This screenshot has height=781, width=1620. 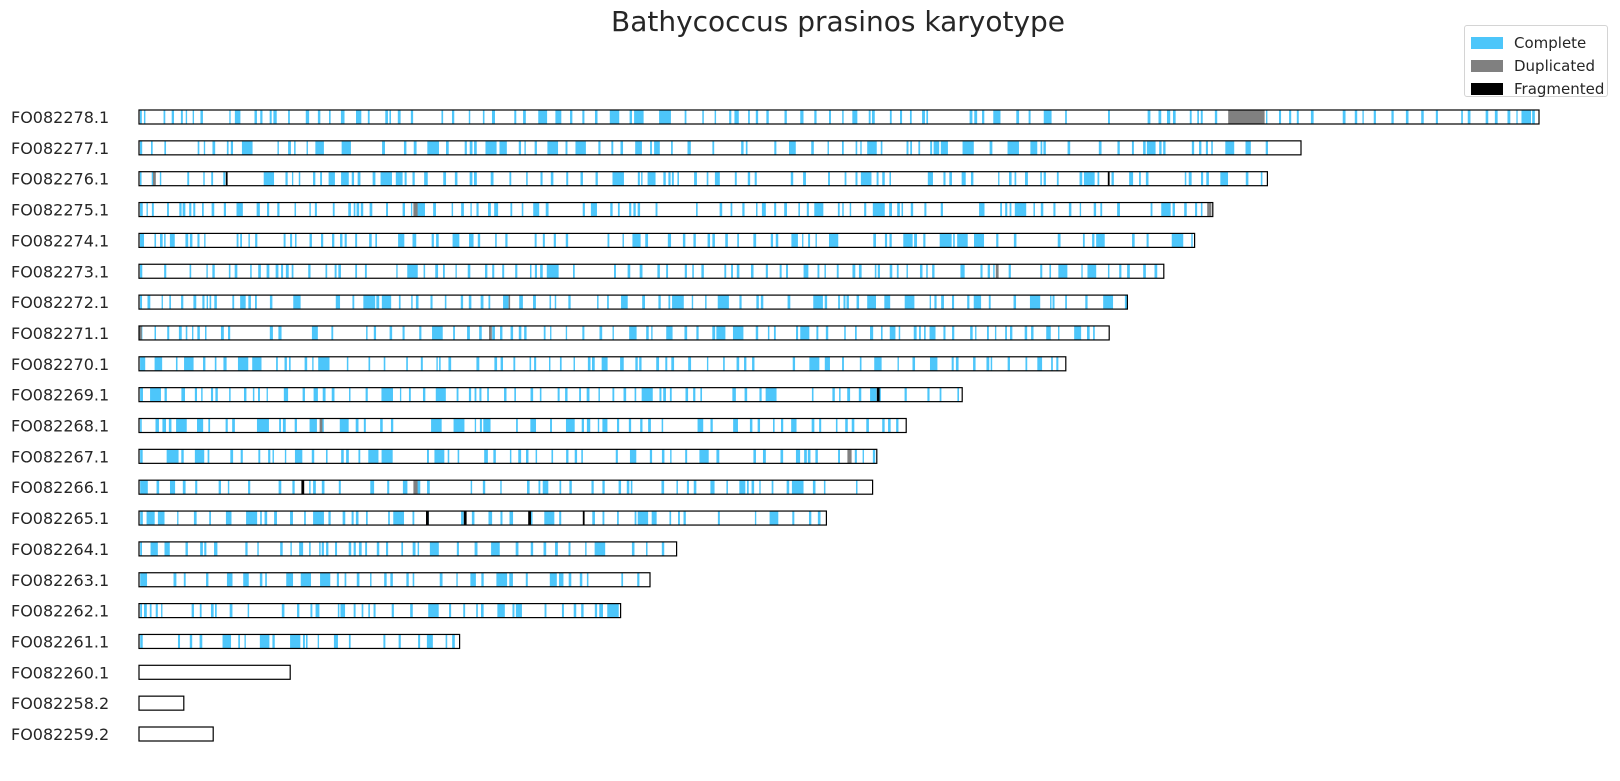 I want to click on chromosome-label: FO082266.1, so click(x=60, y=487).